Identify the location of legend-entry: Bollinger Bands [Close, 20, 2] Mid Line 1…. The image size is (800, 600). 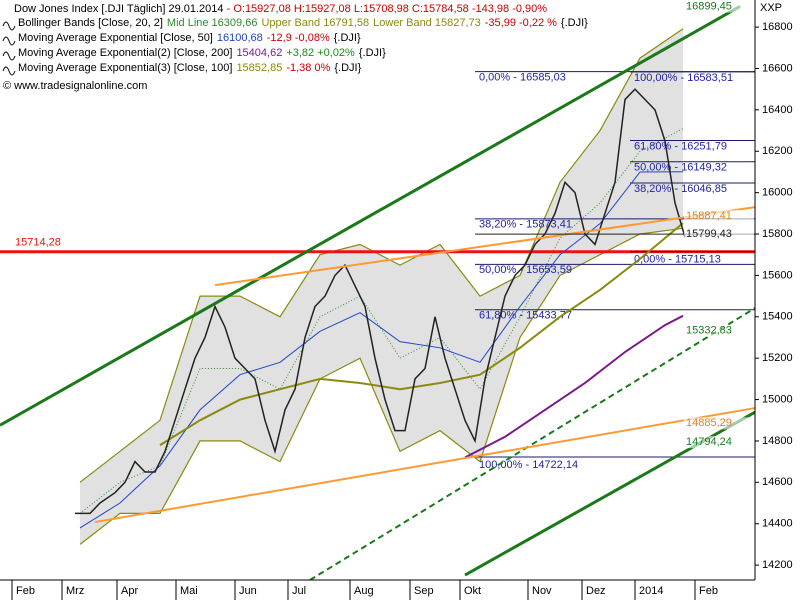
(303, 23).